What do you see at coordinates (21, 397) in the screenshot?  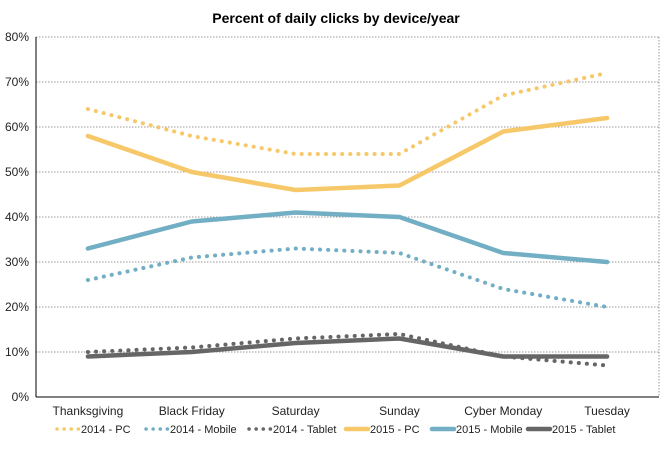 I see `y-tick-label: 0%` at bounding box center [21, 397].